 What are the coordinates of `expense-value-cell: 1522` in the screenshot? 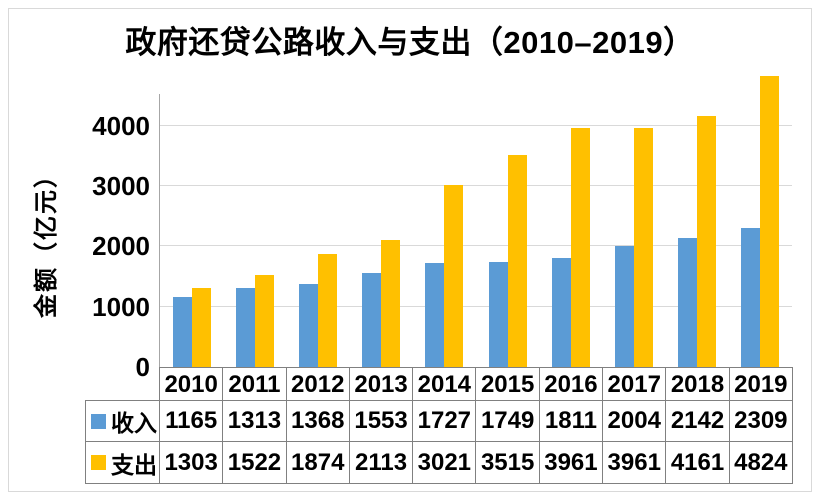 It's located at (255, 463).